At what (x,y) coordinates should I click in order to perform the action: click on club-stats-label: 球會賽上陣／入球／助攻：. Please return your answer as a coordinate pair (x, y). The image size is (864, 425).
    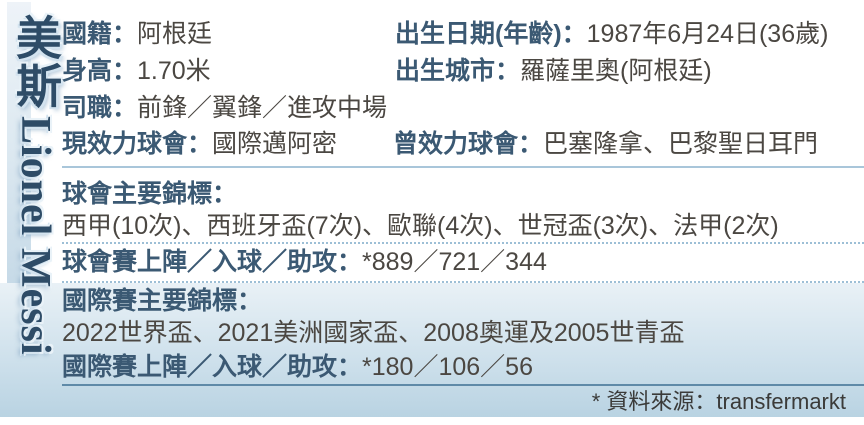
    Looking at the image, I should click on (212, 262).